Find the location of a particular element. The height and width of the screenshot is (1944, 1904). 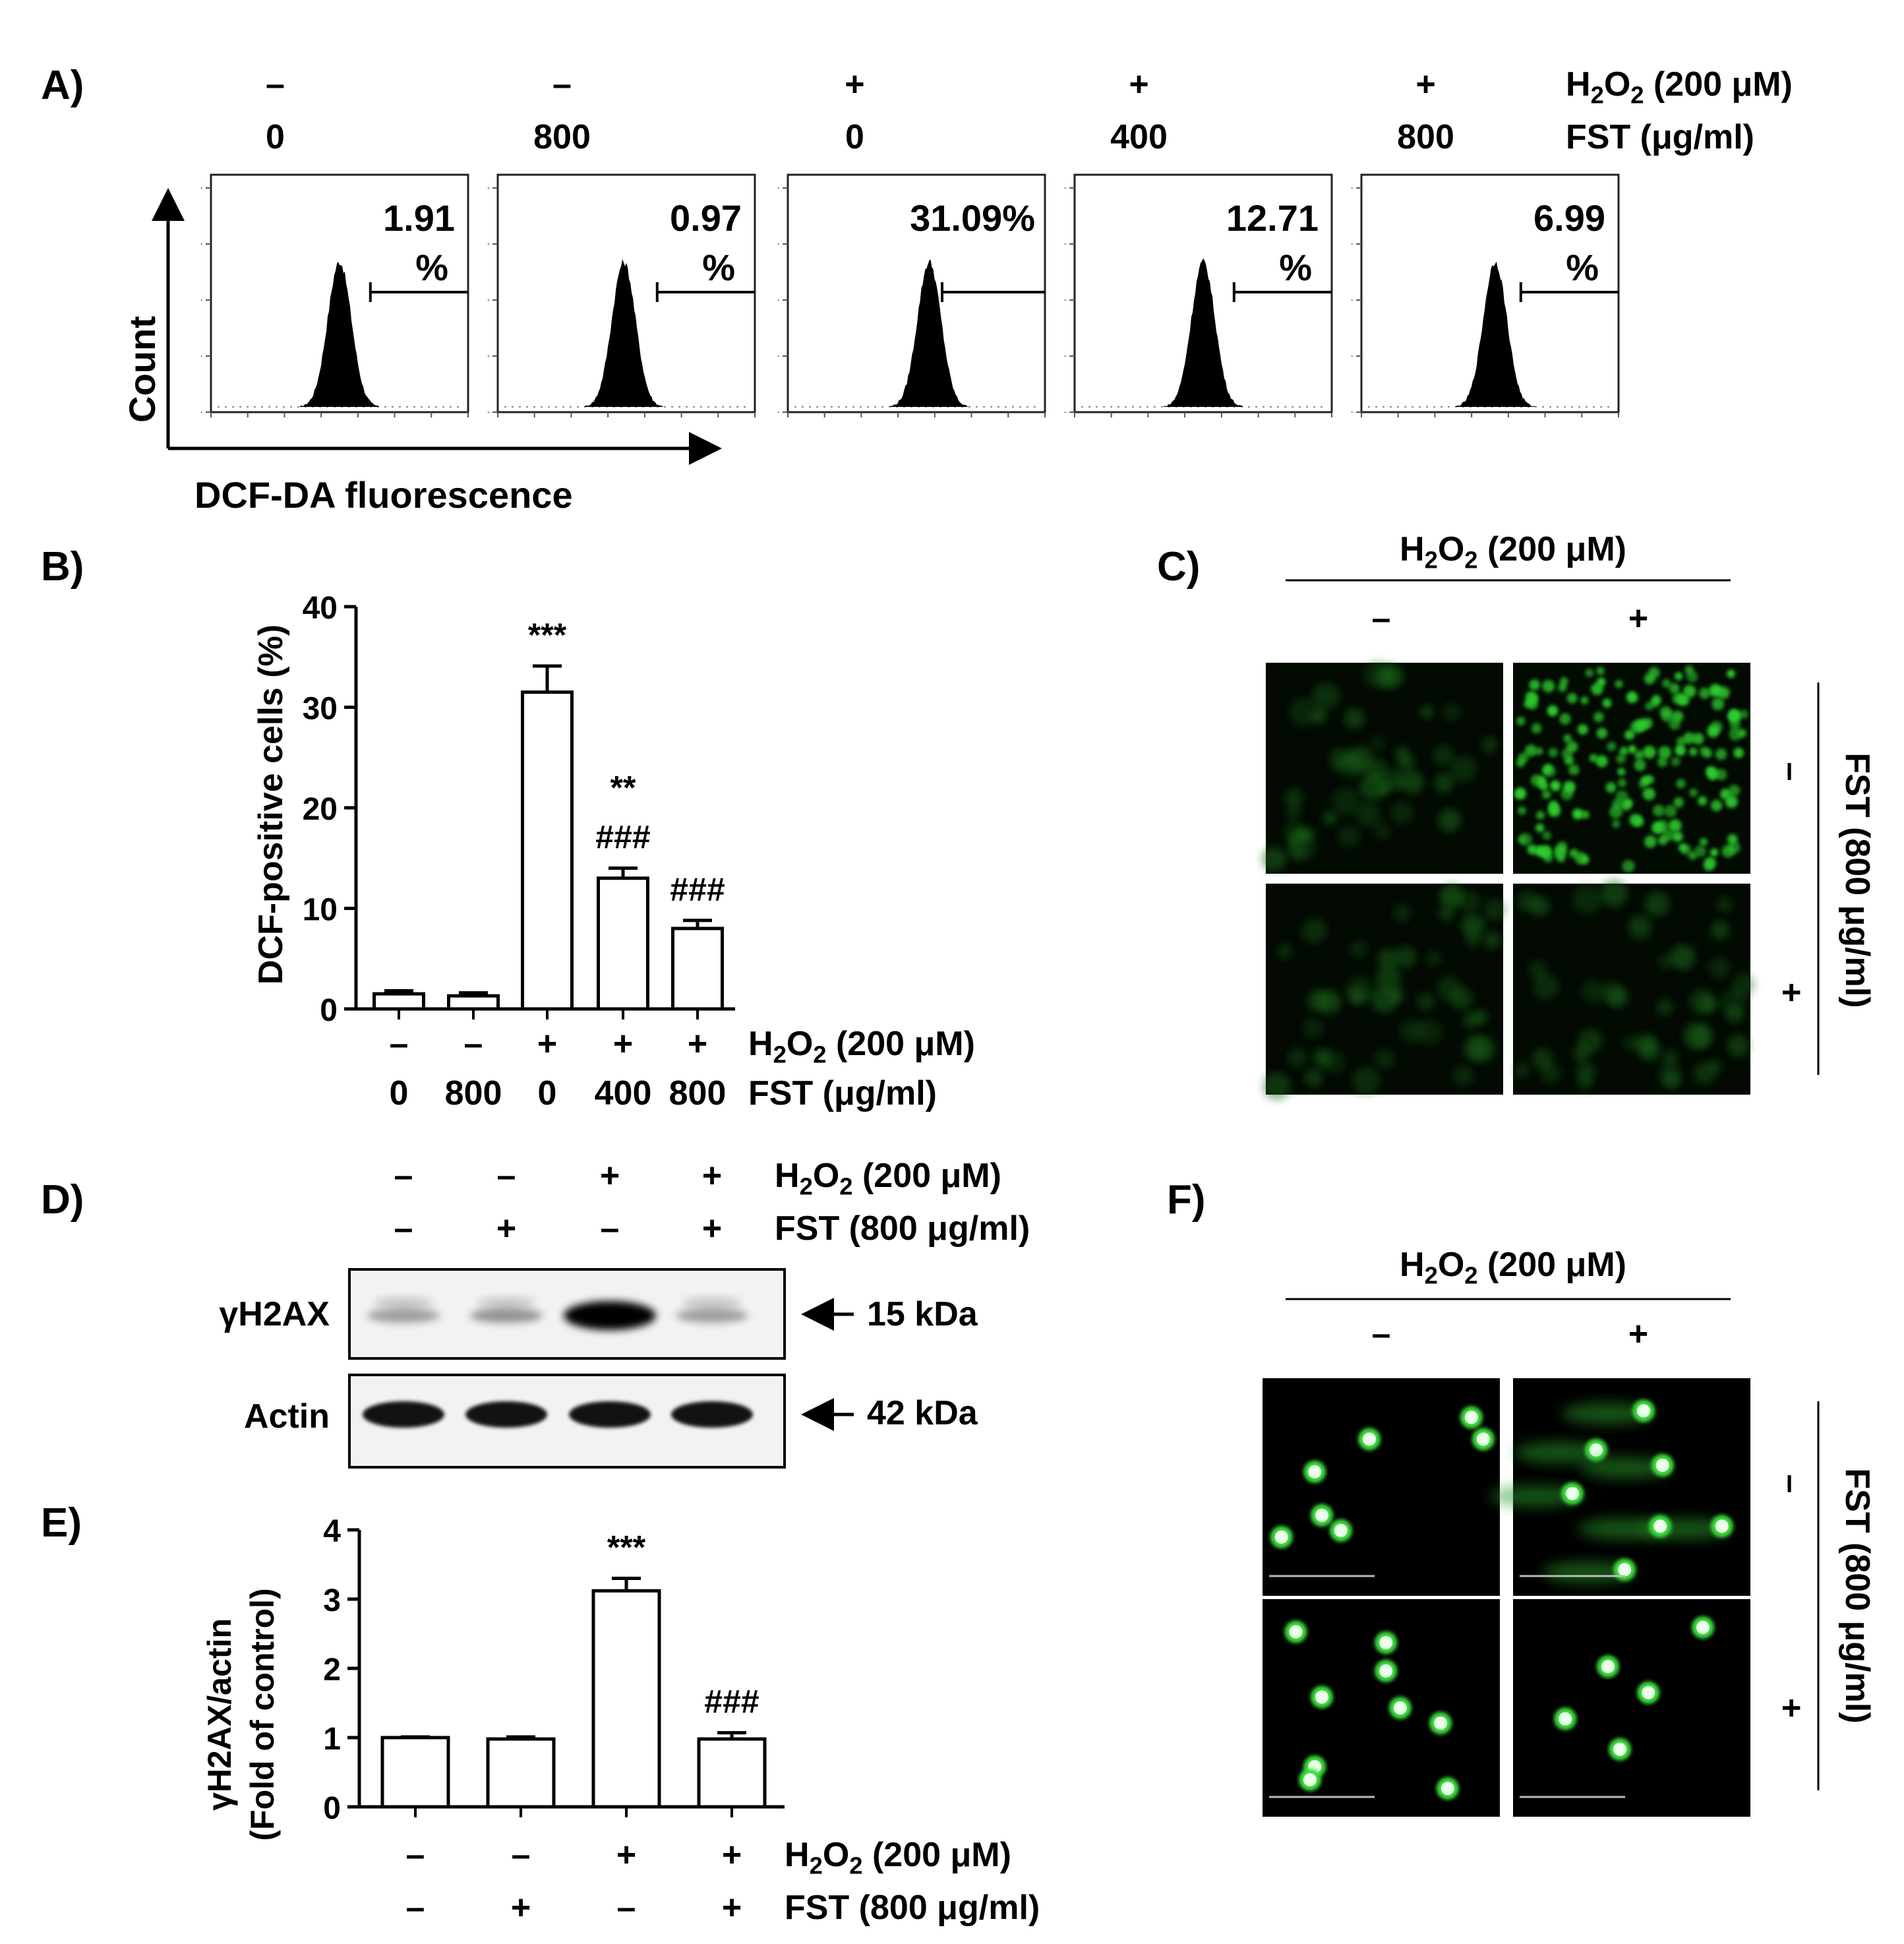

panel-d-fst-label: FST (800 μg/ml) is located at coordinates (903, 1228).